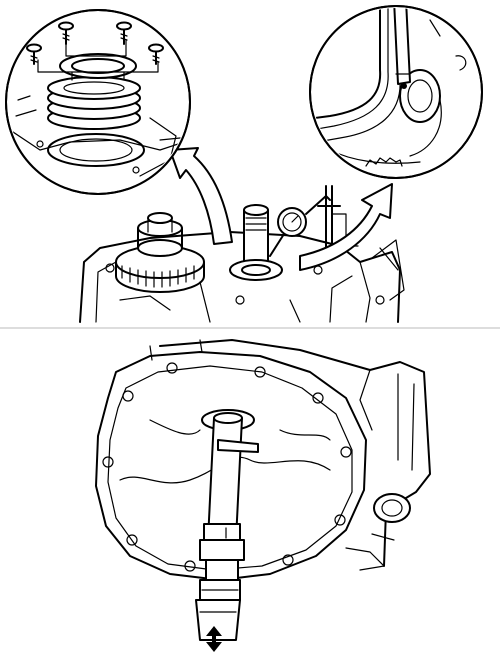 This screenshot has width=500, height=658. I want to click on detail-left, so click(98, 102).